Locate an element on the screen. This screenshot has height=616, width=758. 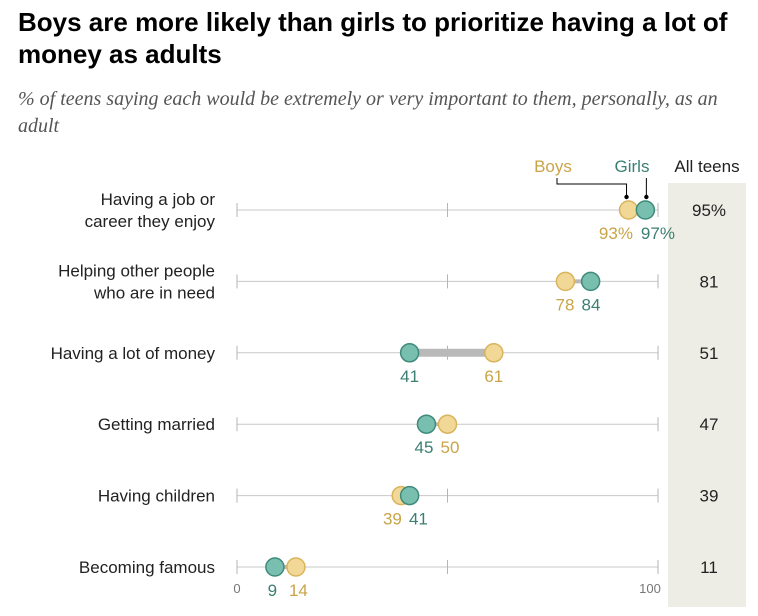
category-label-2-0: Having a lot of money is located at coordinates (133, 353).